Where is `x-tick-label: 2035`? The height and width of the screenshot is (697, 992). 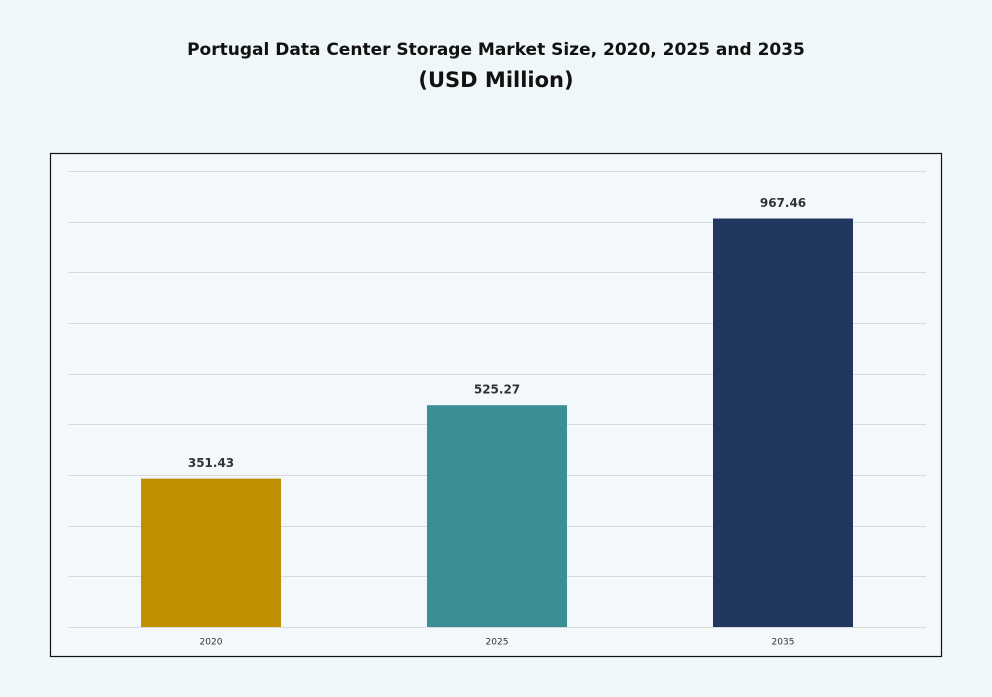
x-tick-label: 2035 is located at coordinates (783, 643).